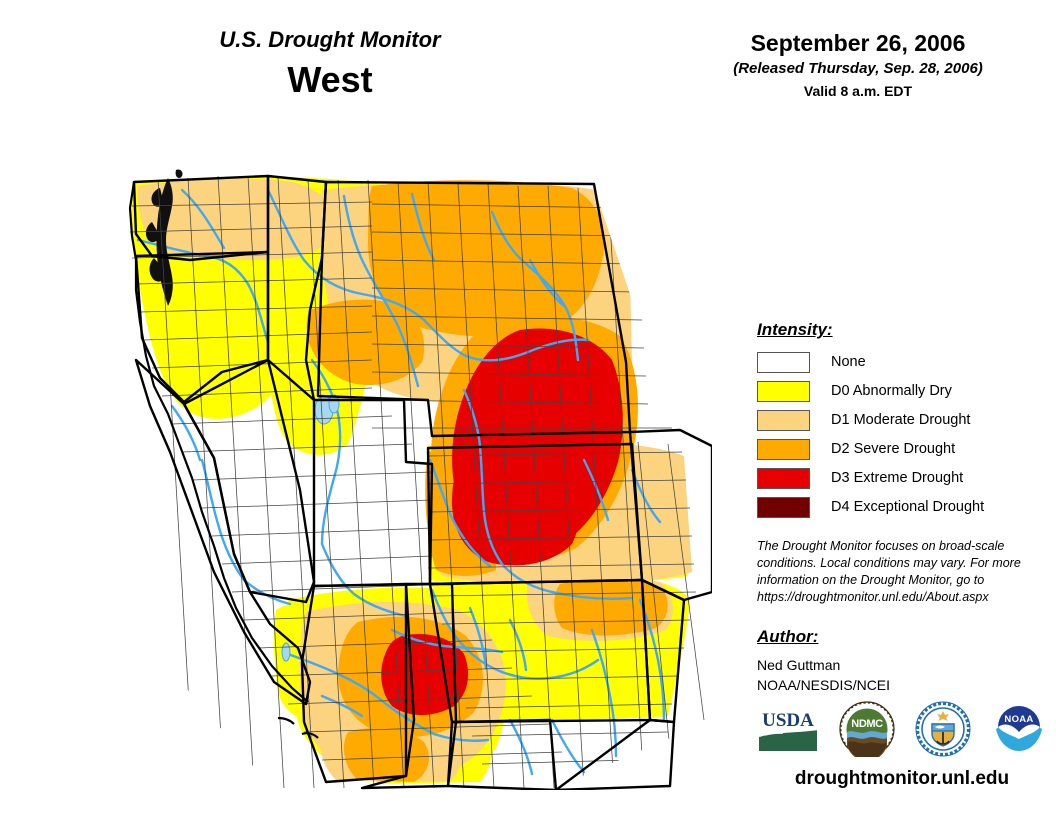 The height and width of the screenshot is (816, 1056). Describe the element at coordinates (902, 362) in the screenshot. I see `legend-item-none: None` at that location.